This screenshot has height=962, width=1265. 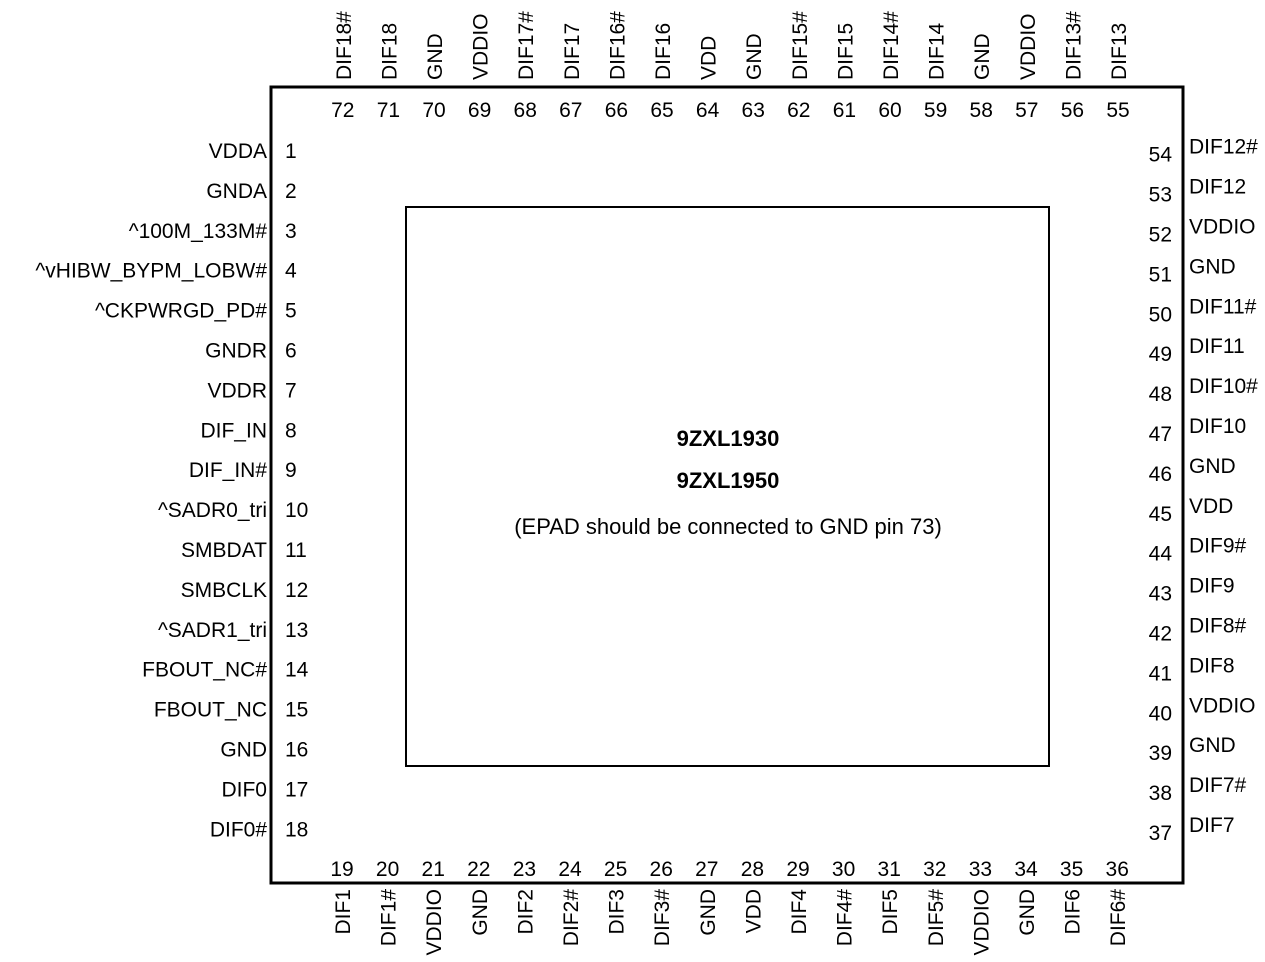 I want to click on pin-number-18: 18, so click(x=296, y=829).